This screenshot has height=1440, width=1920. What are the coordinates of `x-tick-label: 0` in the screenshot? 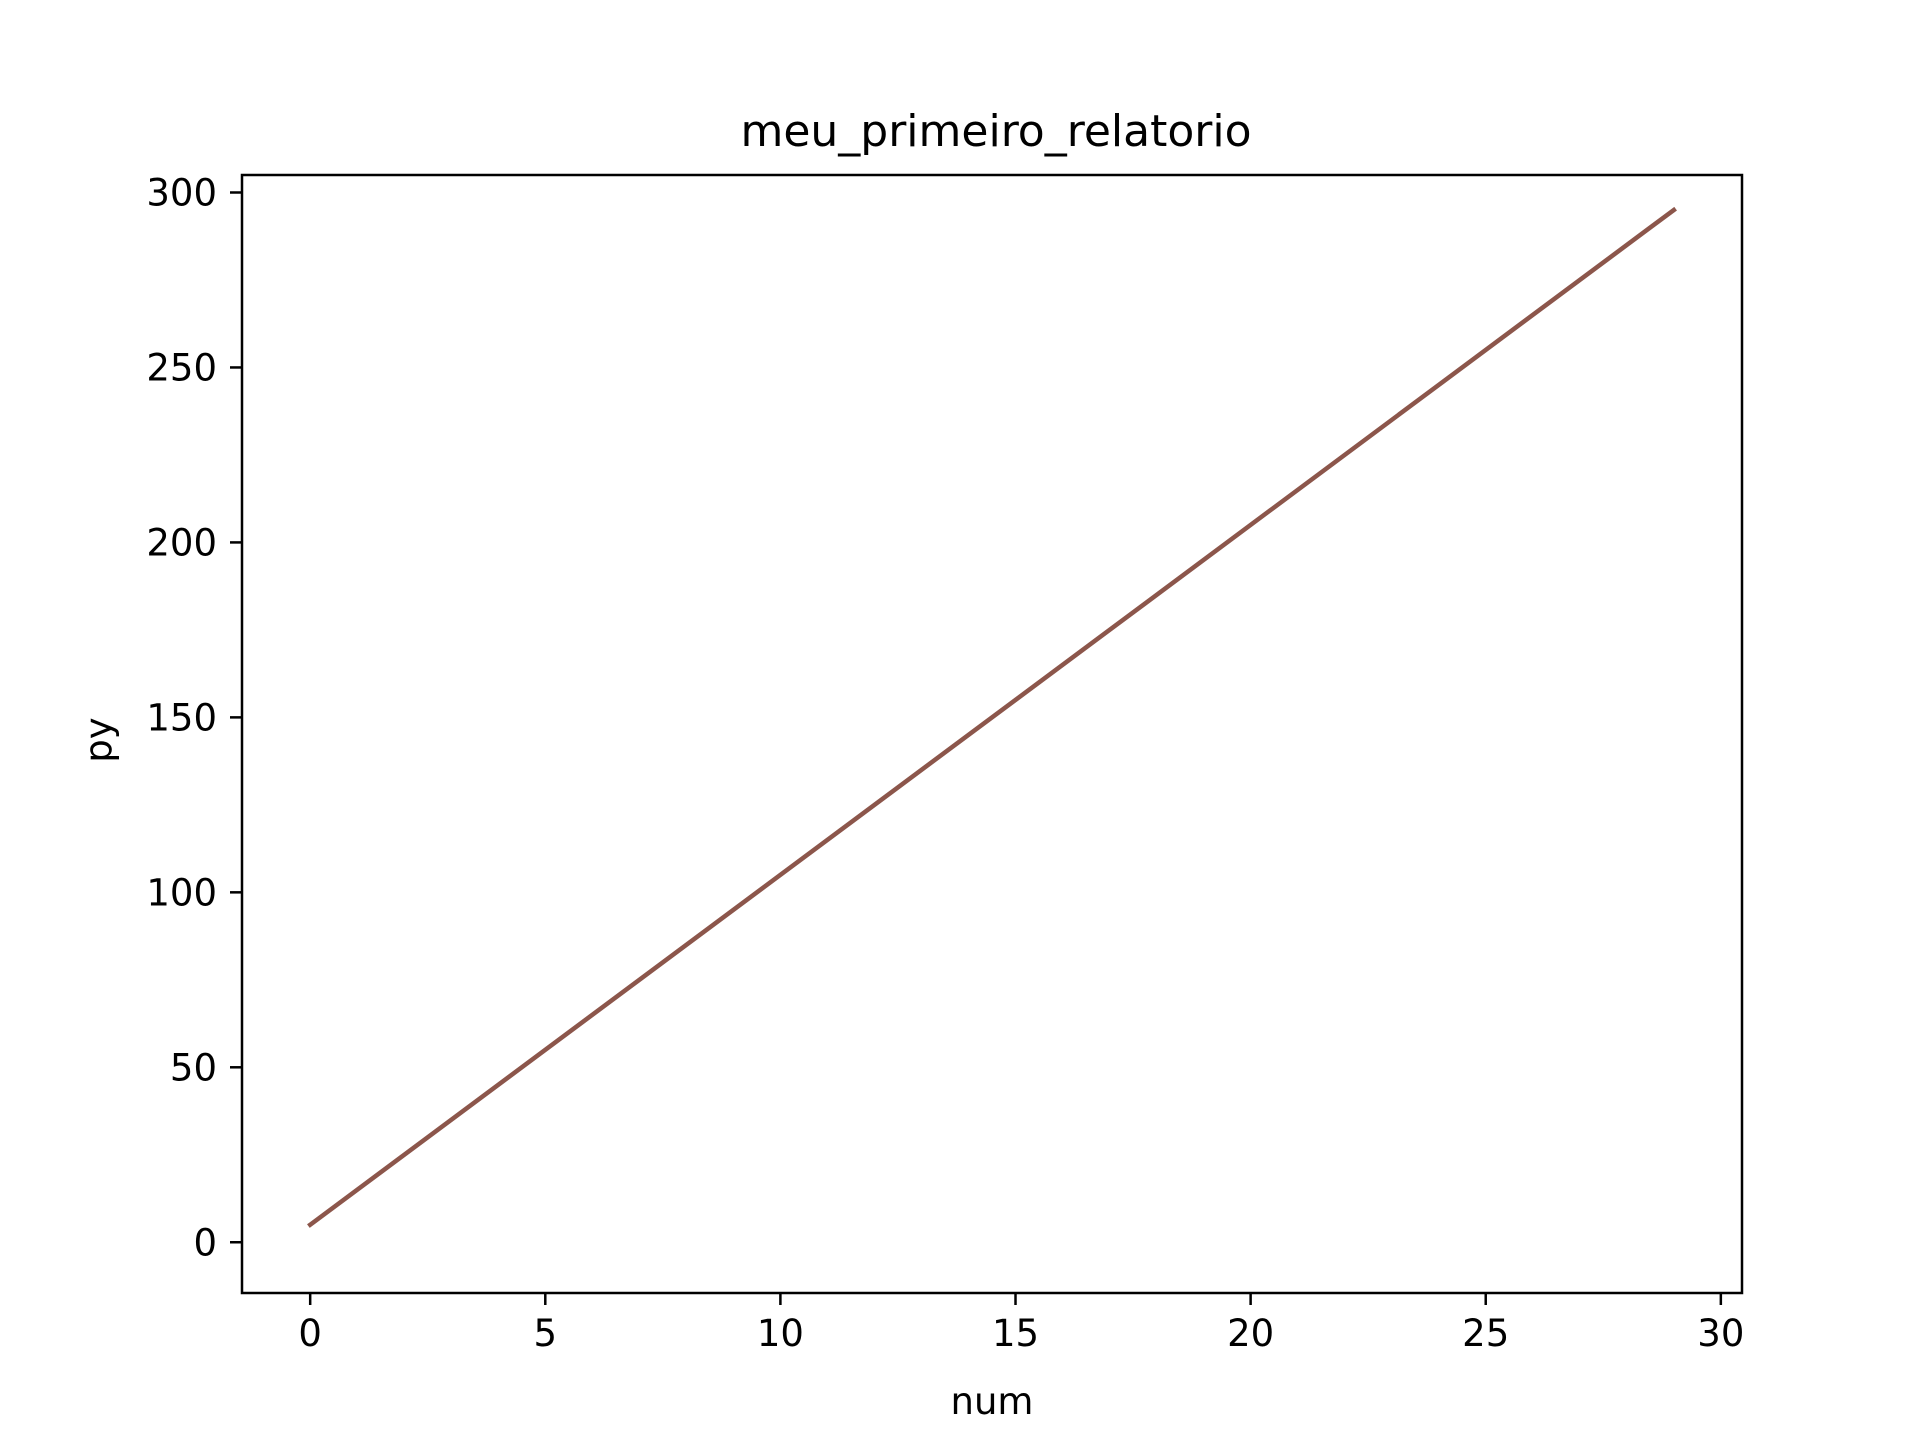 It's located at (310, 1333).